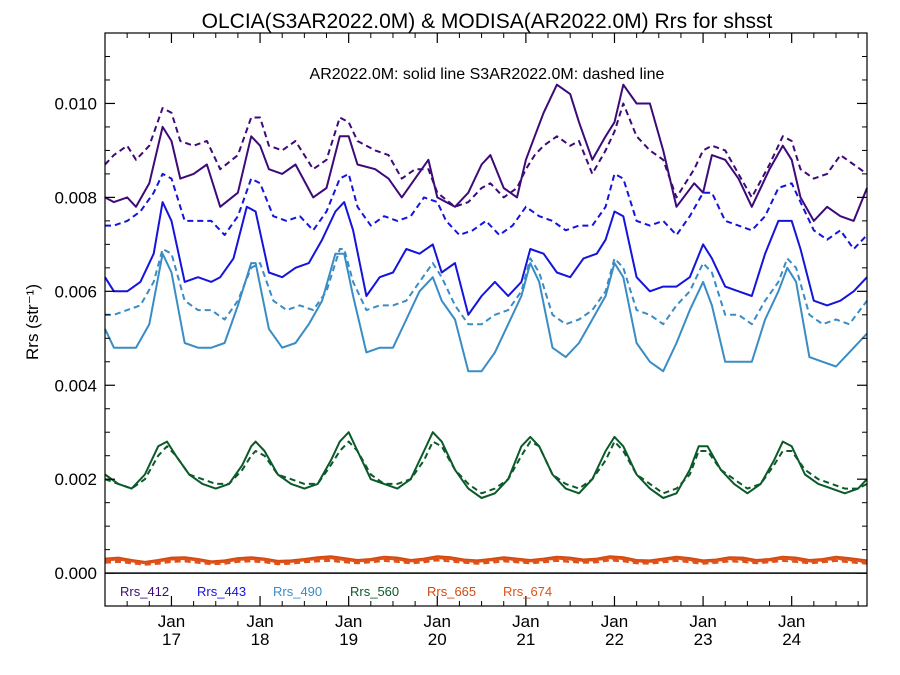  I want to click on y-tick-label: 0.006, so click(75, 291).